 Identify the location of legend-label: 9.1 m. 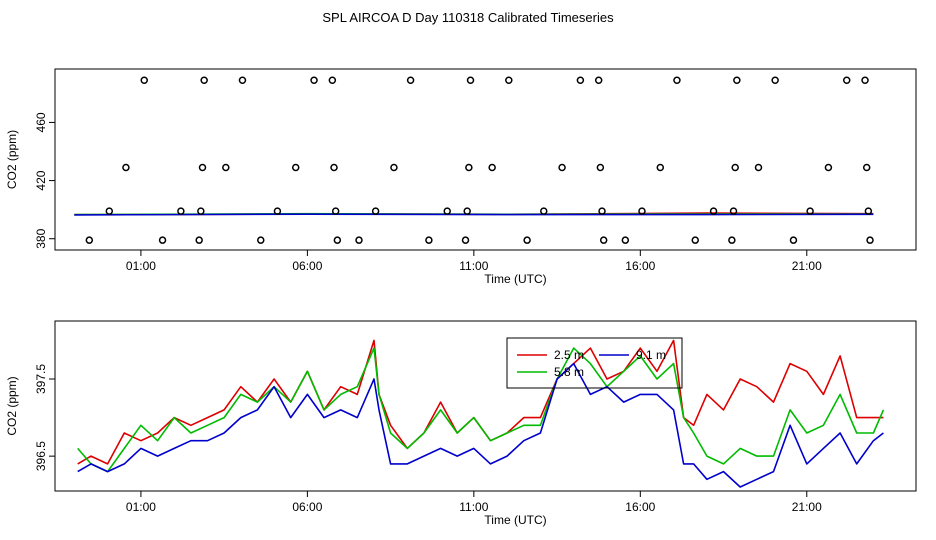
(651, 355).